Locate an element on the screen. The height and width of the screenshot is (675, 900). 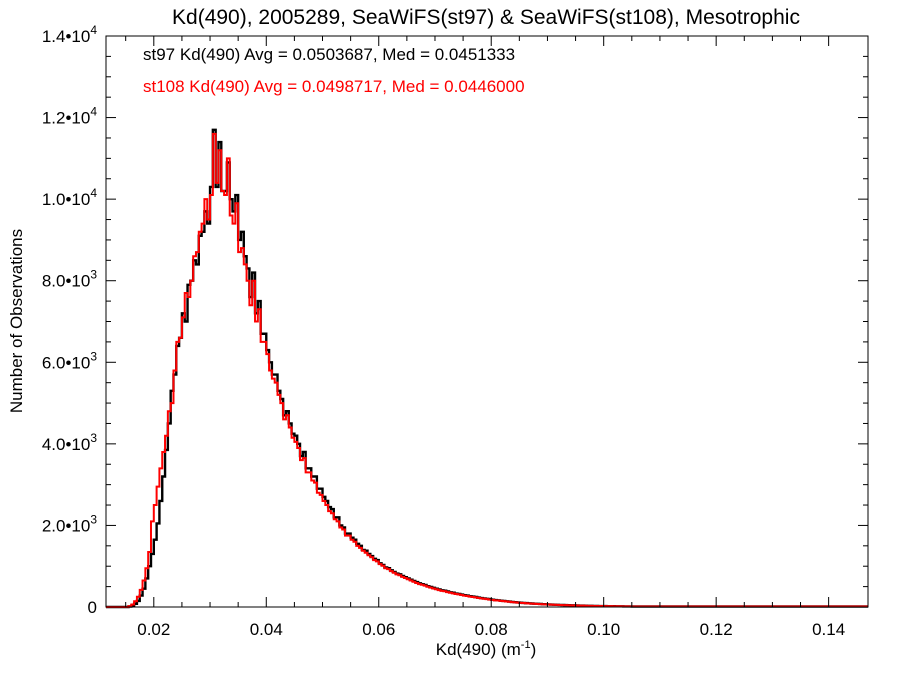
y-tick-label: 0 is located at coordinates (92, 607).